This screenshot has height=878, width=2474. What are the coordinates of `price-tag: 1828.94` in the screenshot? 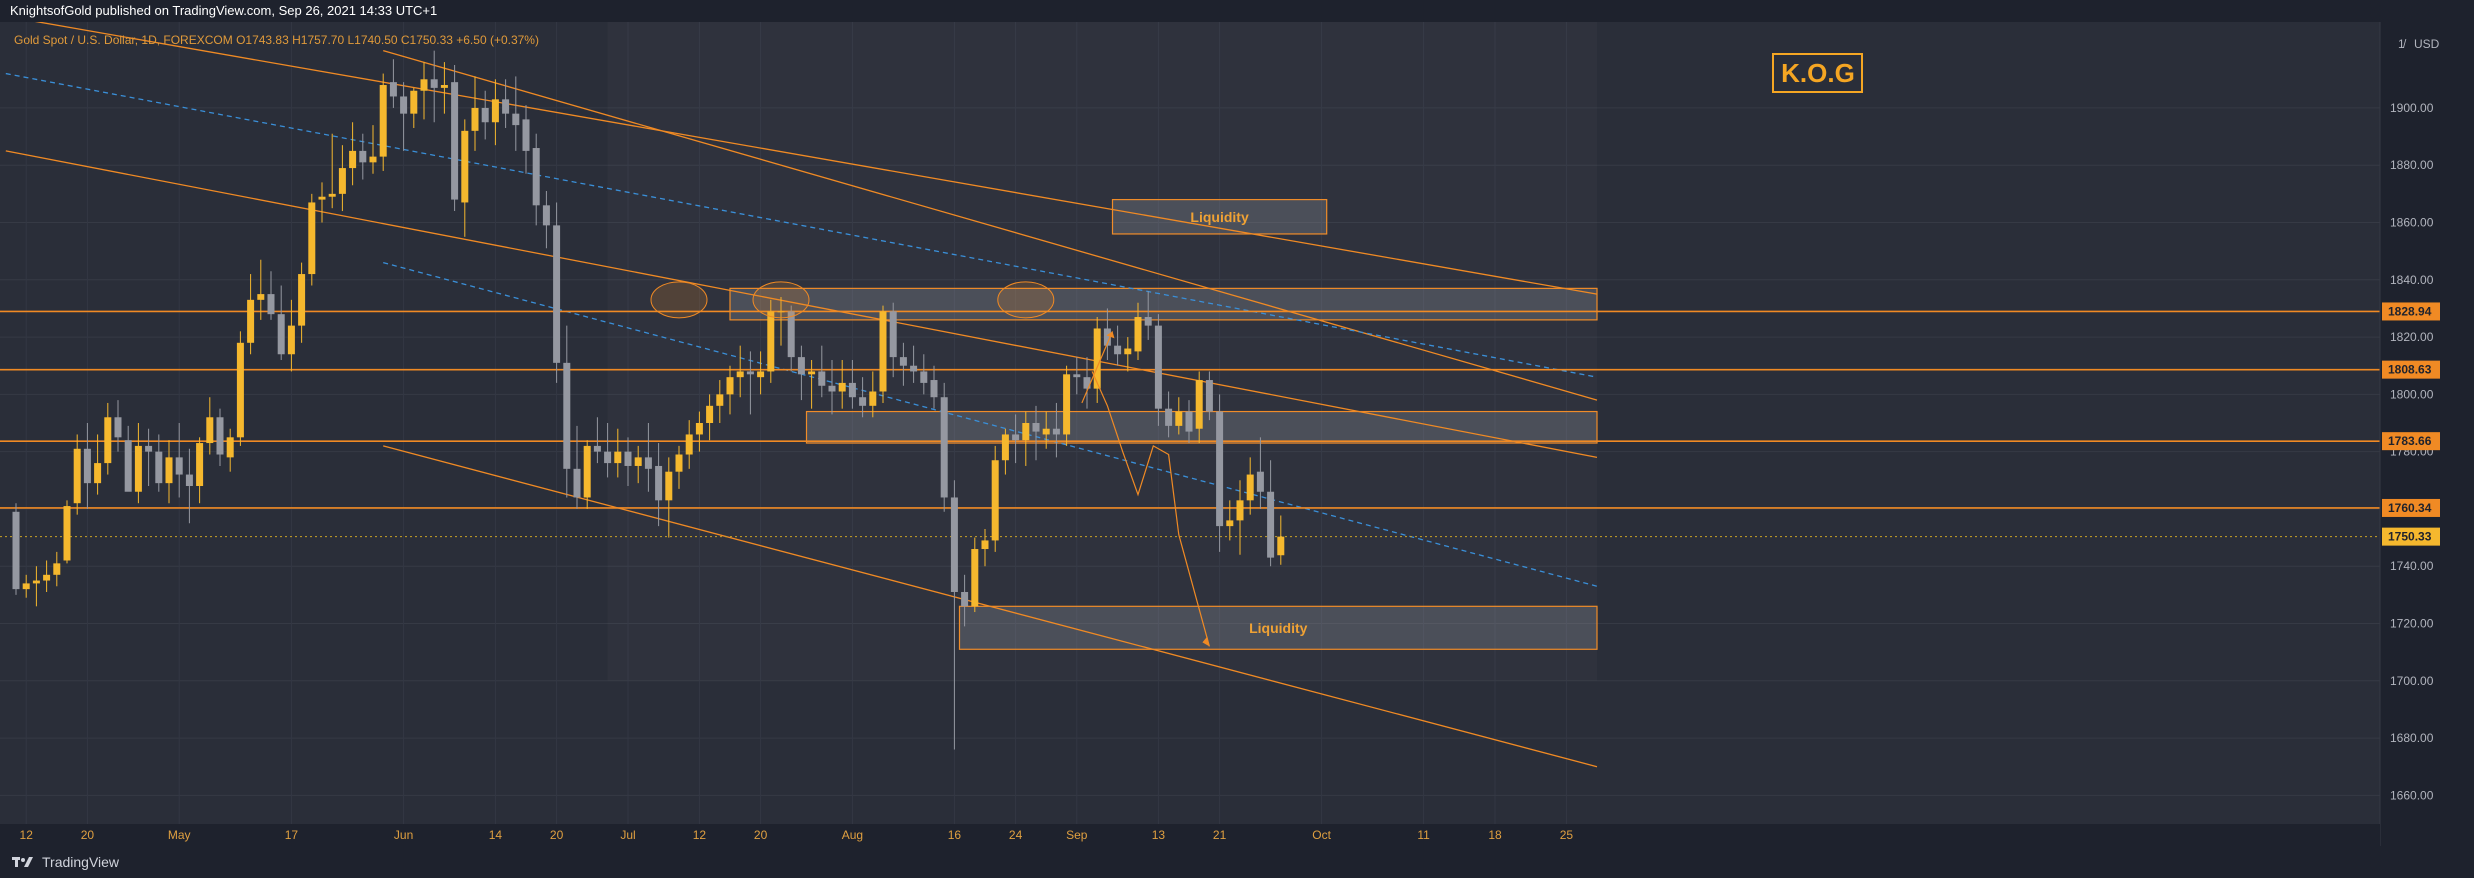 It's located at (2410, 311).